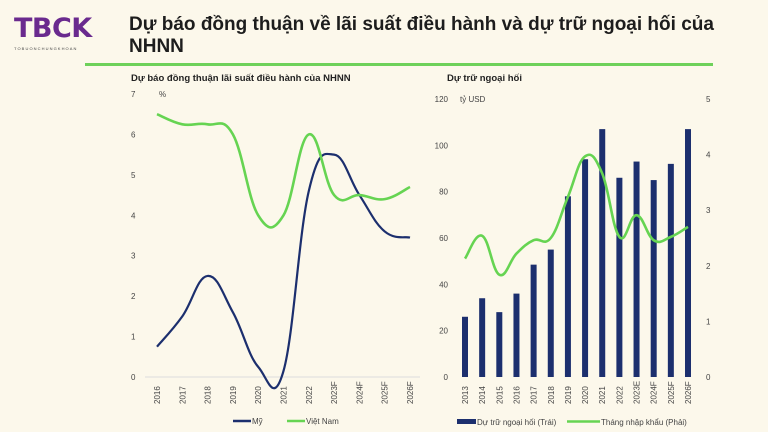  What do you see at coordinates (473, 99) in the screenshot?
I see `y-unit-label: tỷ USD` at bounding box center [473, 99].